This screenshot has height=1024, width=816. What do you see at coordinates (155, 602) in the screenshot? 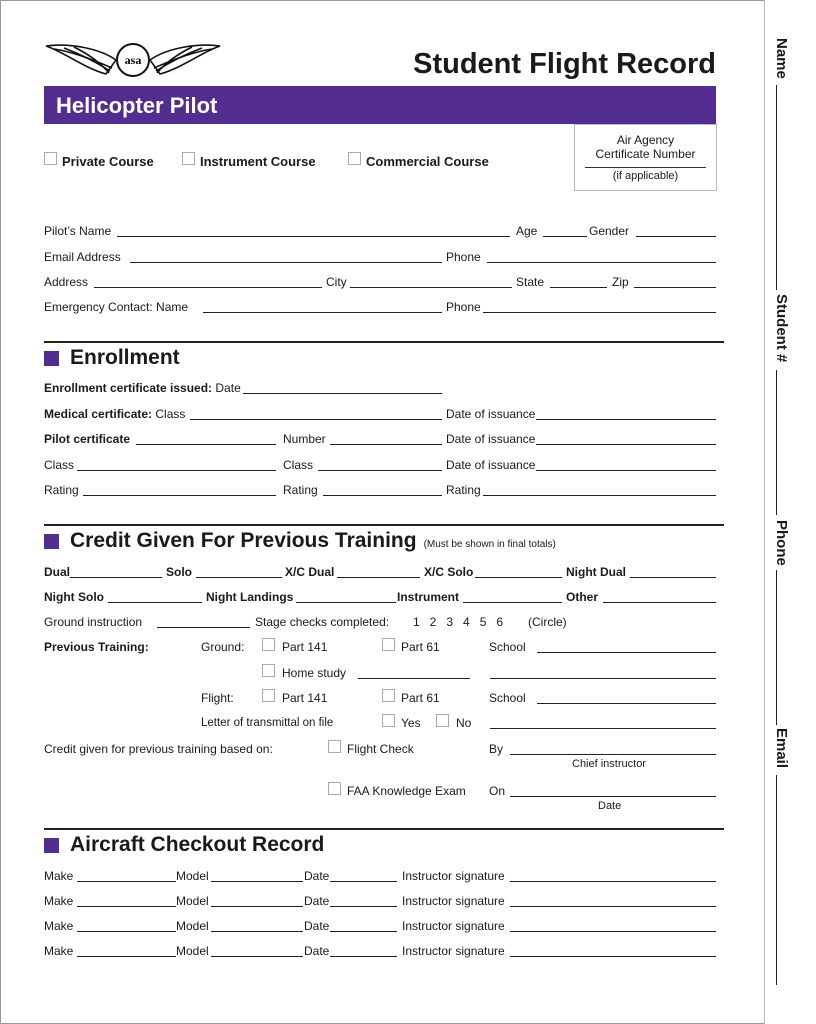
I see `night-solo-field` at bounding box center [155, 602].